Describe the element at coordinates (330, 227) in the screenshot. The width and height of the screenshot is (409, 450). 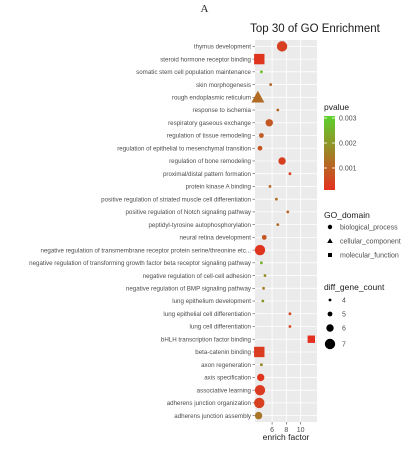
I see `biological-process-icon` at that location.